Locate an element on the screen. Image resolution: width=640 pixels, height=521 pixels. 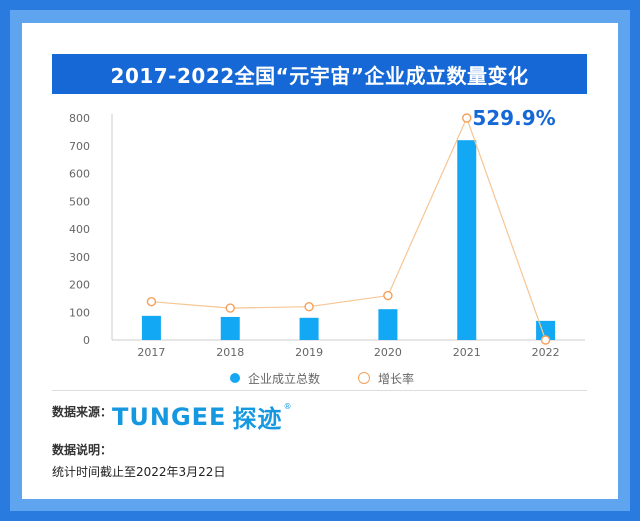
x-tick-label: 2017 is located at coordinates (151, 352).